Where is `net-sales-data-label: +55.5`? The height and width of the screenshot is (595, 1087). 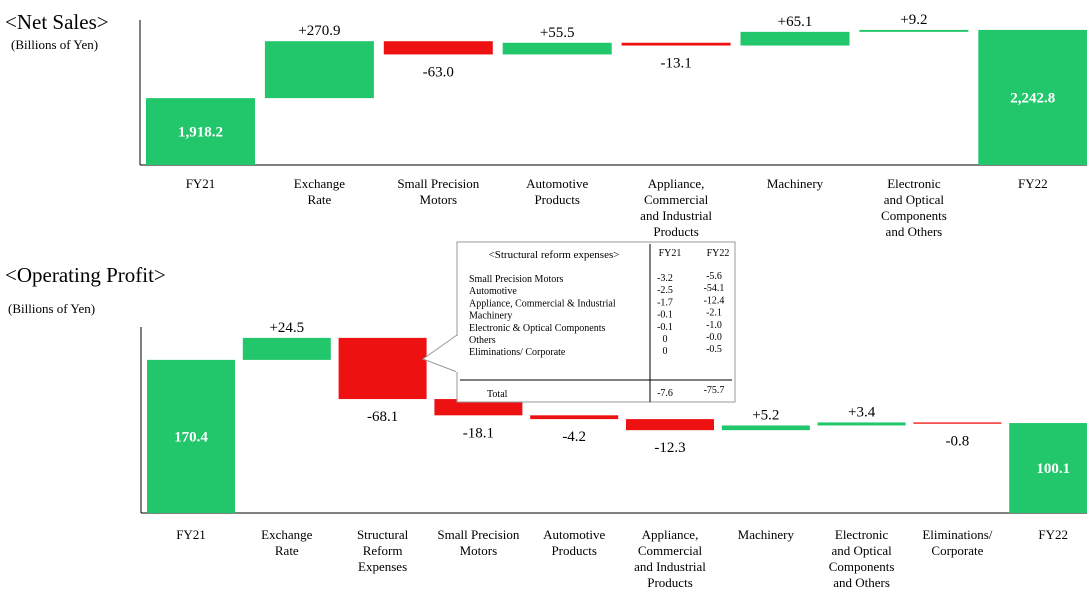 net-sales-data-label: +55.5 is located at coordinates (557, 33).